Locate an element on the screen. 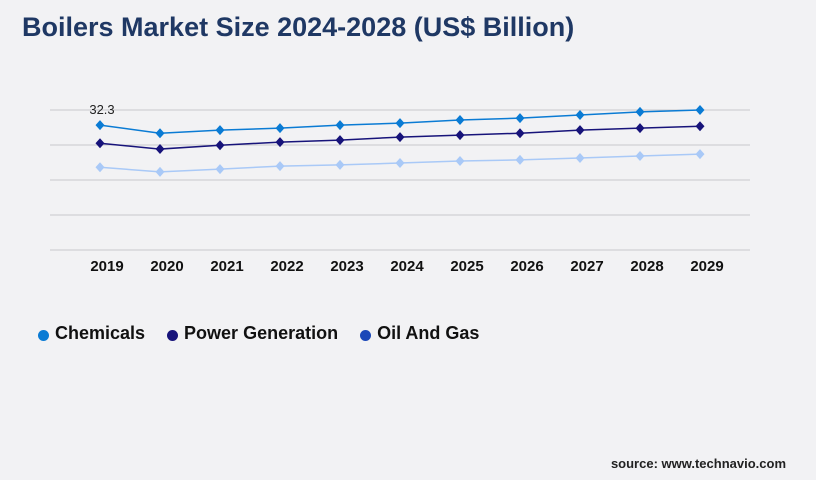 Image resolution: width=816 pixels, height=480 pixels. x-tick-label: 2022 is located at coordinates (286, 266).